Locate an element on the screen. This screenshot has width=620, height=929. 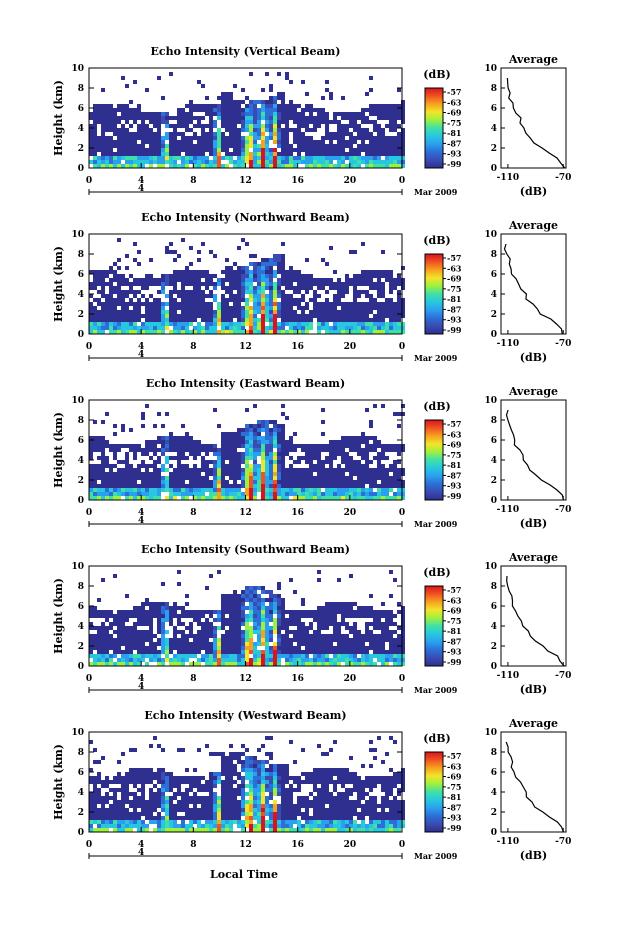
average-y-tick-label: 0 is located at coordinates (494, 335).